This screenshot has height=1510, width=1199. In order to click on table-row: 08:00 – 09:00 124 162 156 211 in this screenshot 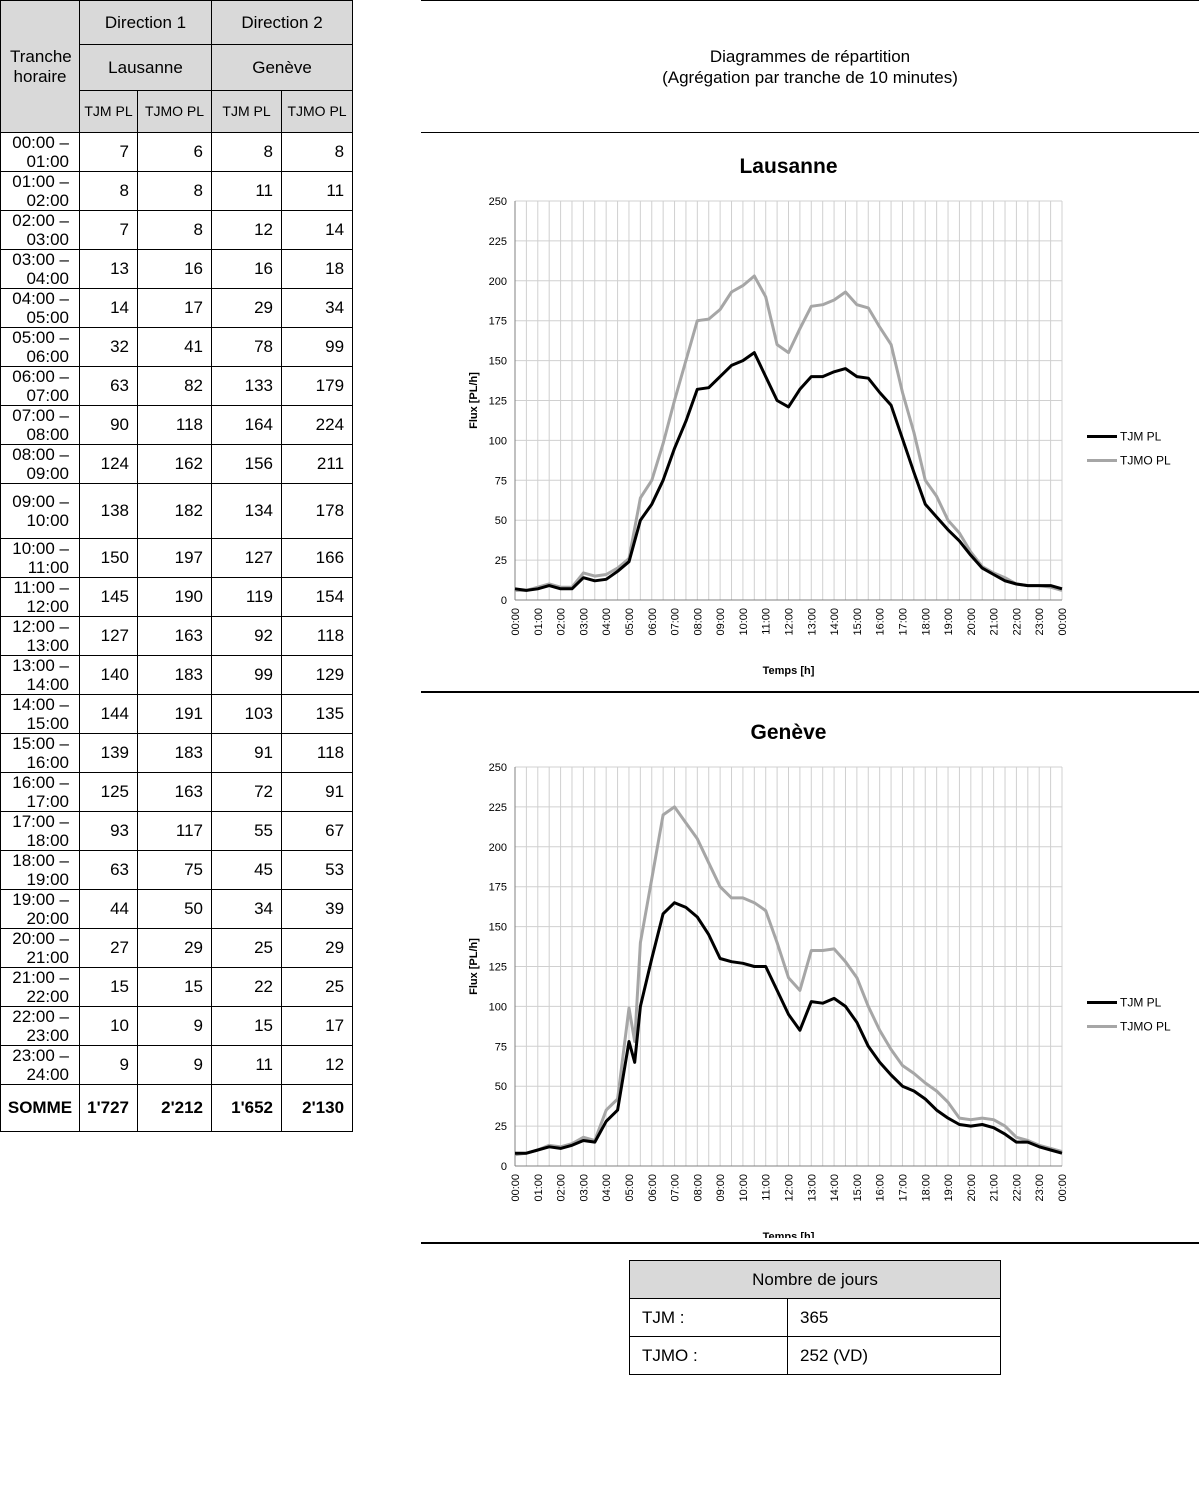, I will do `click(211, 464)`.